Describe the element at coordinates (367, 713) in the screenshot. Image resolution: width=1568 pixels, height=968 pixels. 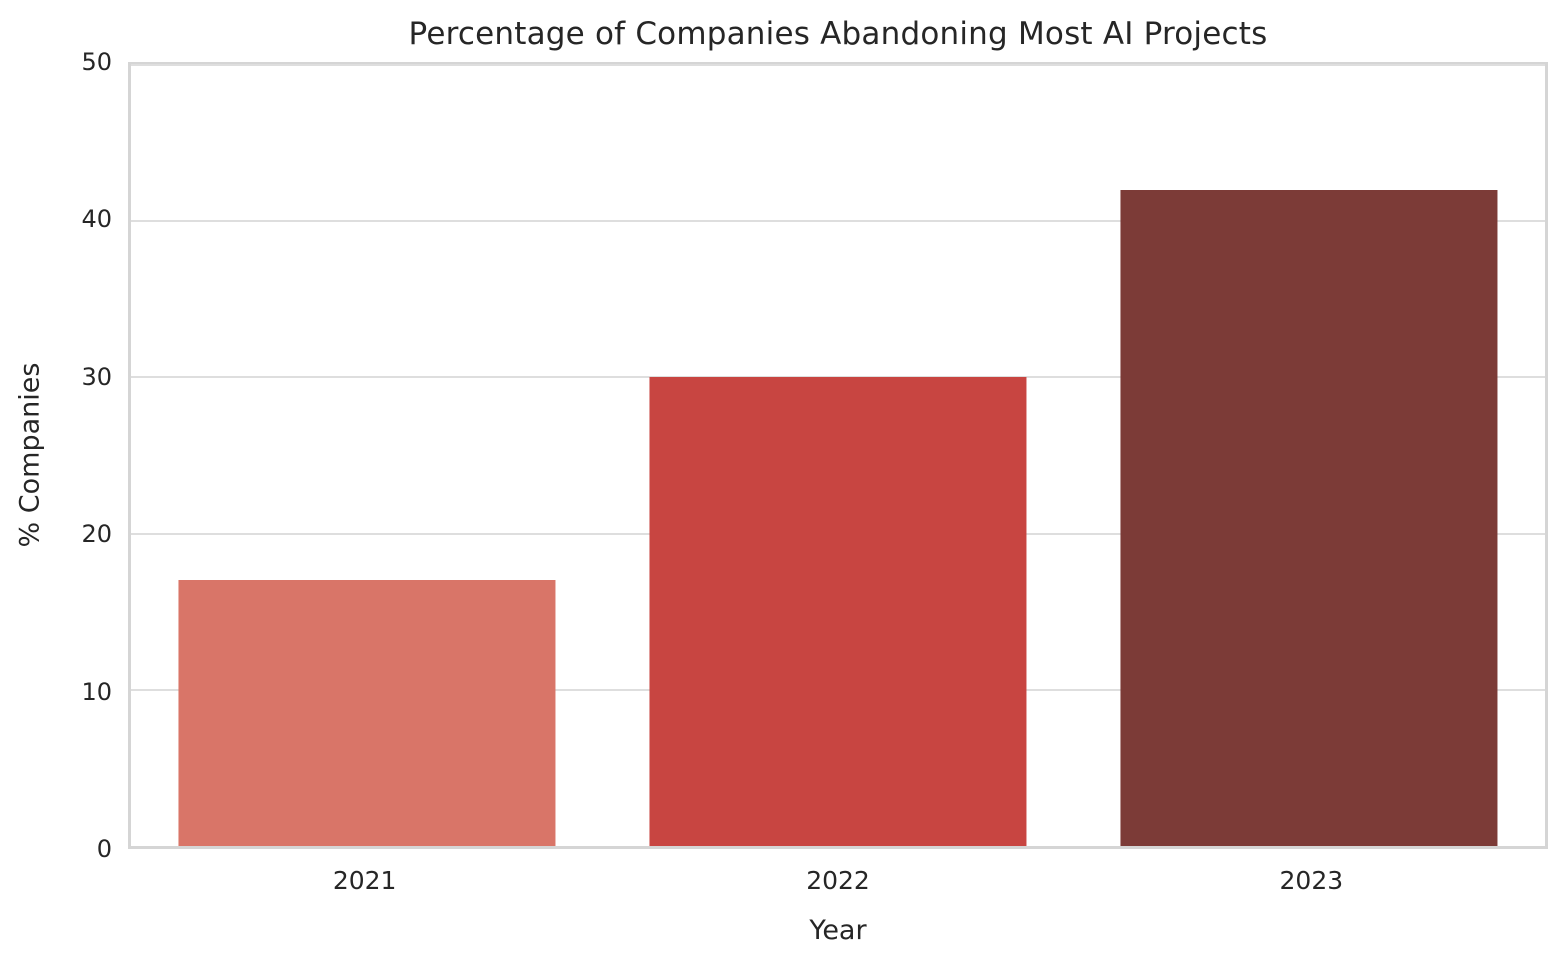
I see `bar-2021` at that location.